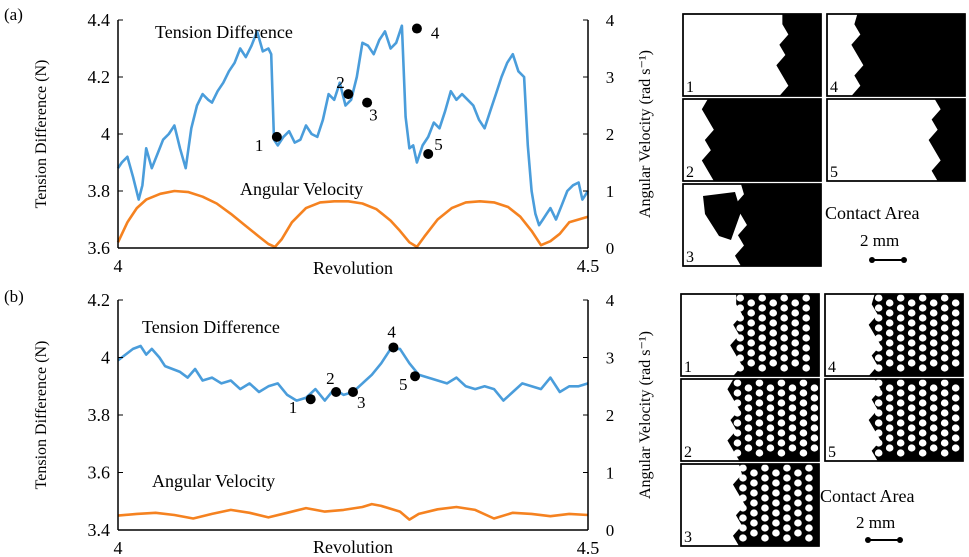 Image resolution: width=969 pixels, height=557 pixels. I want to click on panel-label: (b), so click(14, 296).